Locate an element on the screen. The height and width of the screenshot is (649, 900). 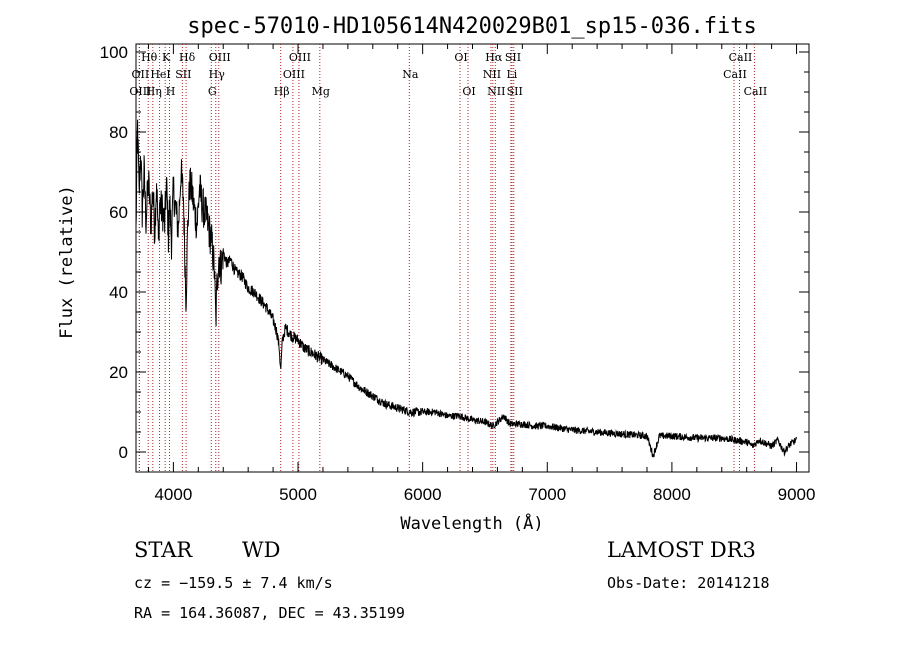
y-tick-label: 0 is located at coordinates (123, 452).